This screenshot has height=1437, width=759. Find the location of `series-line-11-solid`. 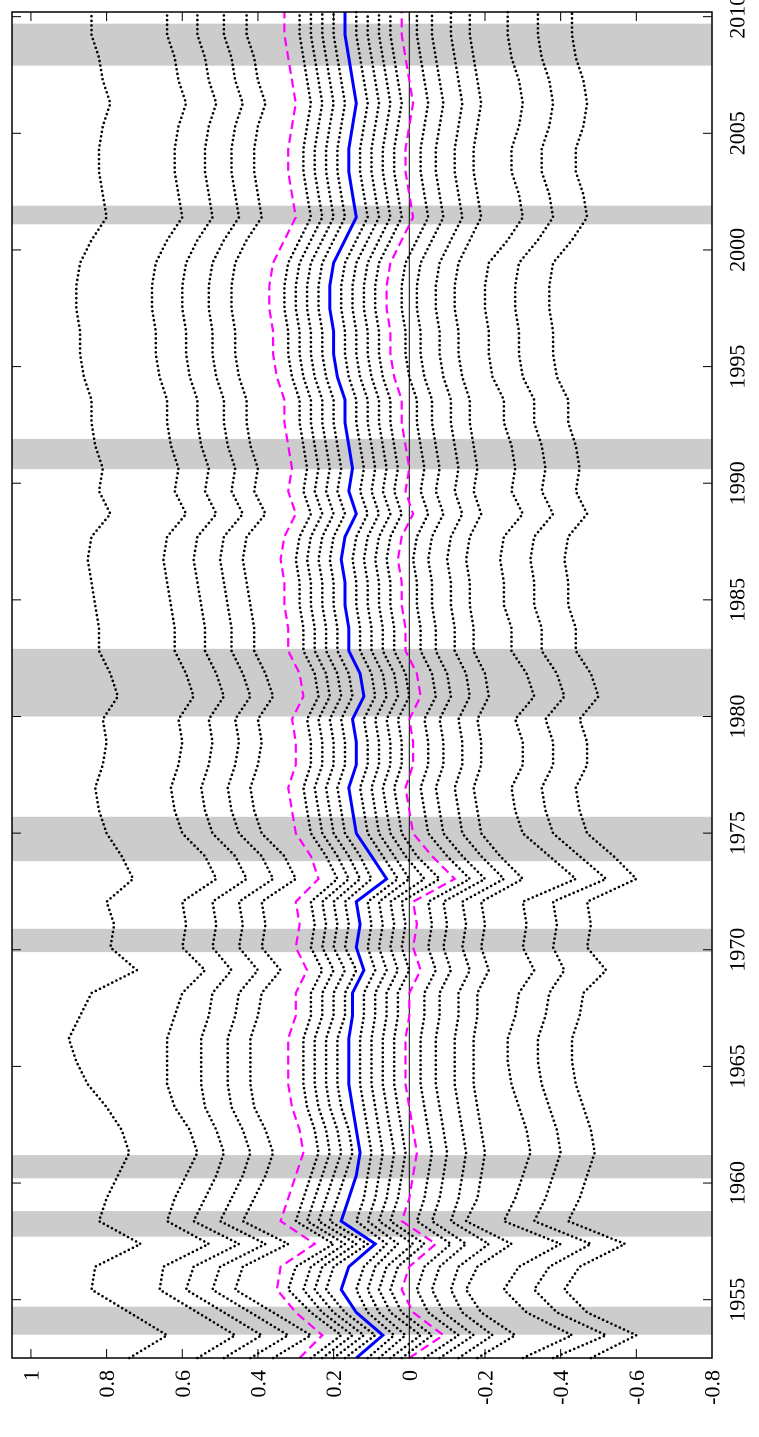

series-line-11-solid is located at coordinates (358, 686).